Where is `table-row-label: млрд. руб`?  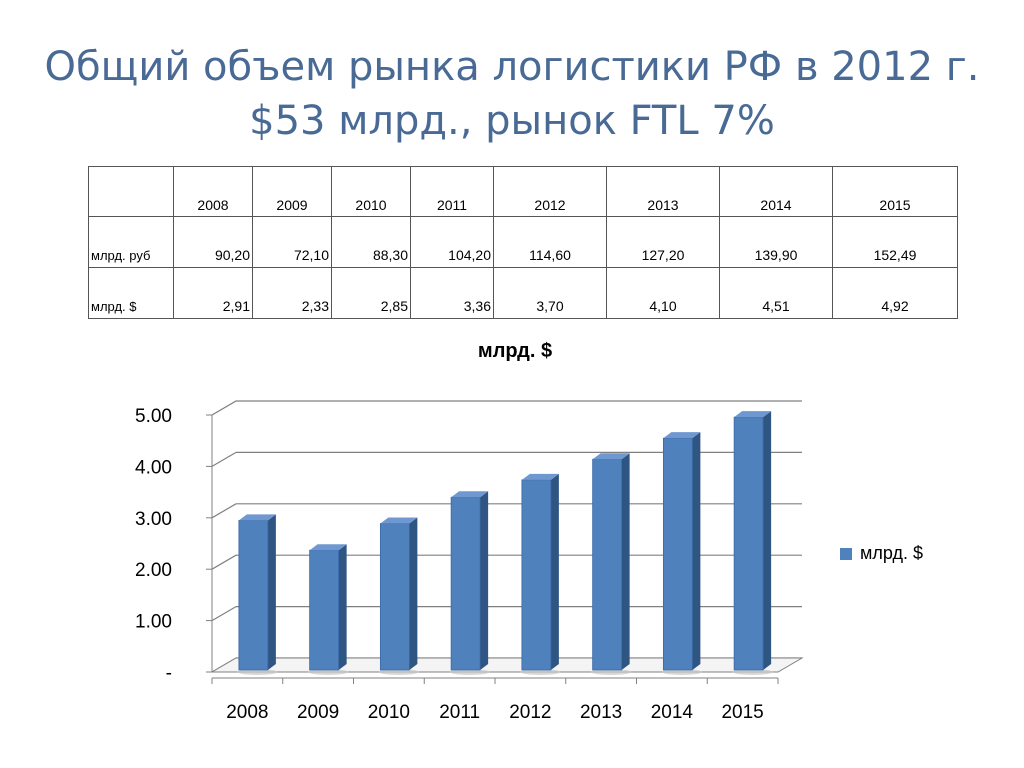 table-row-label: млрд. руб is located at coordinates (131, 242).